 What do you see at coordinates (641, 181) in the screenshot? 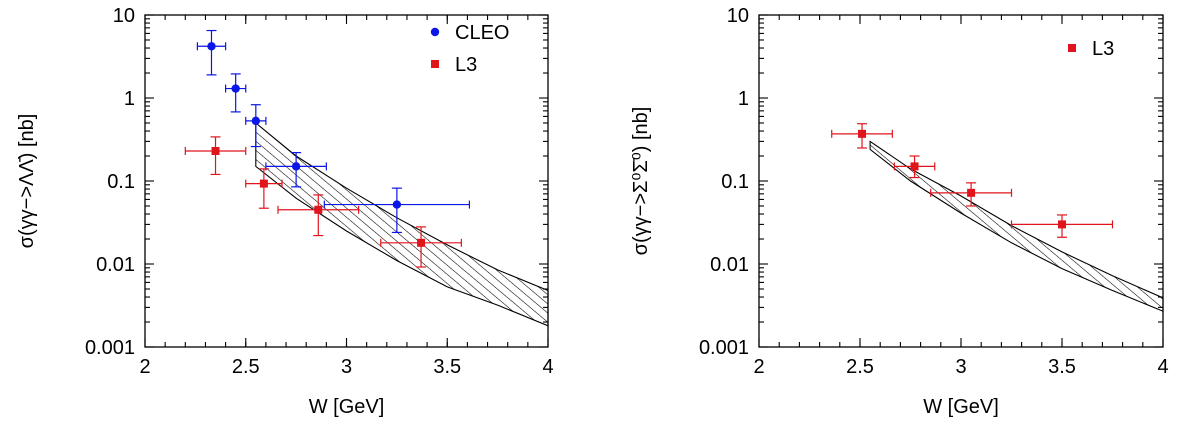
I see `y-axis-title: σ(γγ−>Σ⁰Σ̄⁰) [nb]` at bounding box center [641, 181].